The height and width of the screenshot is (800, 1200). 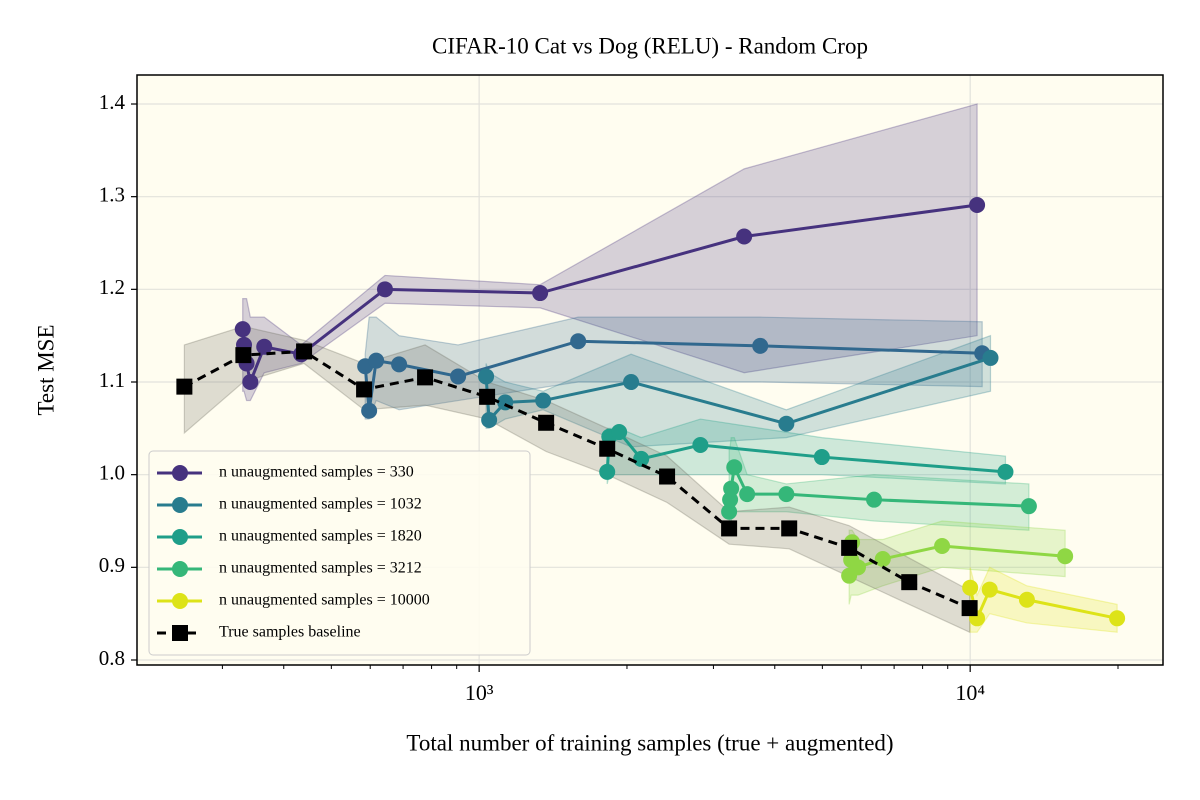 I want to click on chart-title: CIFAR-10 Cat vs Dog (RELU) - Random Crop, so click(x=650, y=45).